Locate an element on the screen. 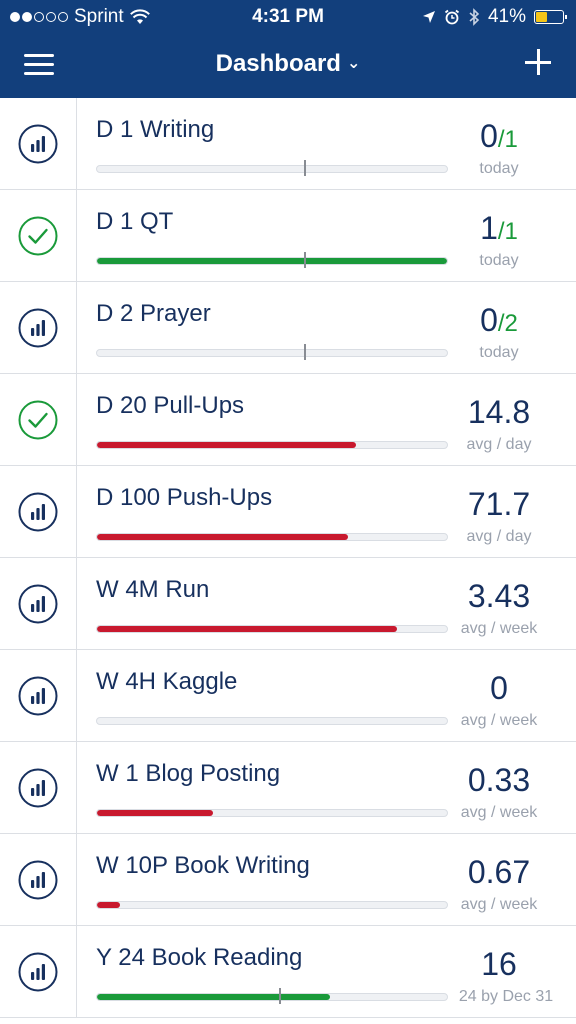 This screenshot has height=1024, width=576. goal-name: D 100 Push-Ups is located at coordinates (184, 497).